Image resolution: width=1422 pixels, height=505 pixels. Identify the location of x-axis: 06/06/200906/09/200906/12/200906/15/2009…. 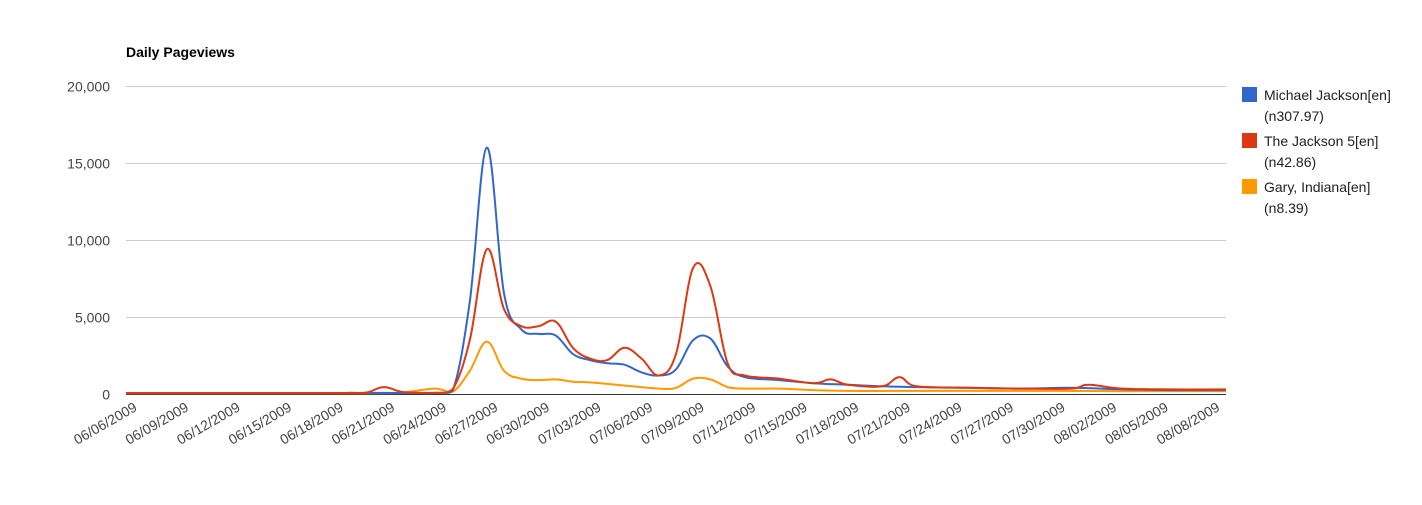
(647, 423).